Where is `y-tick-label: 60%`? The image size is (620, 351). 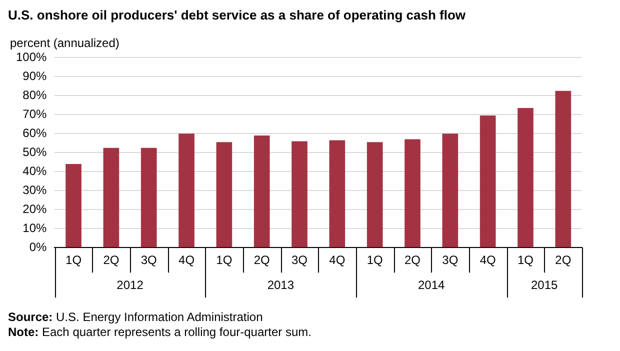
y-tick-label: 60% is located at coordinates (35, 133).